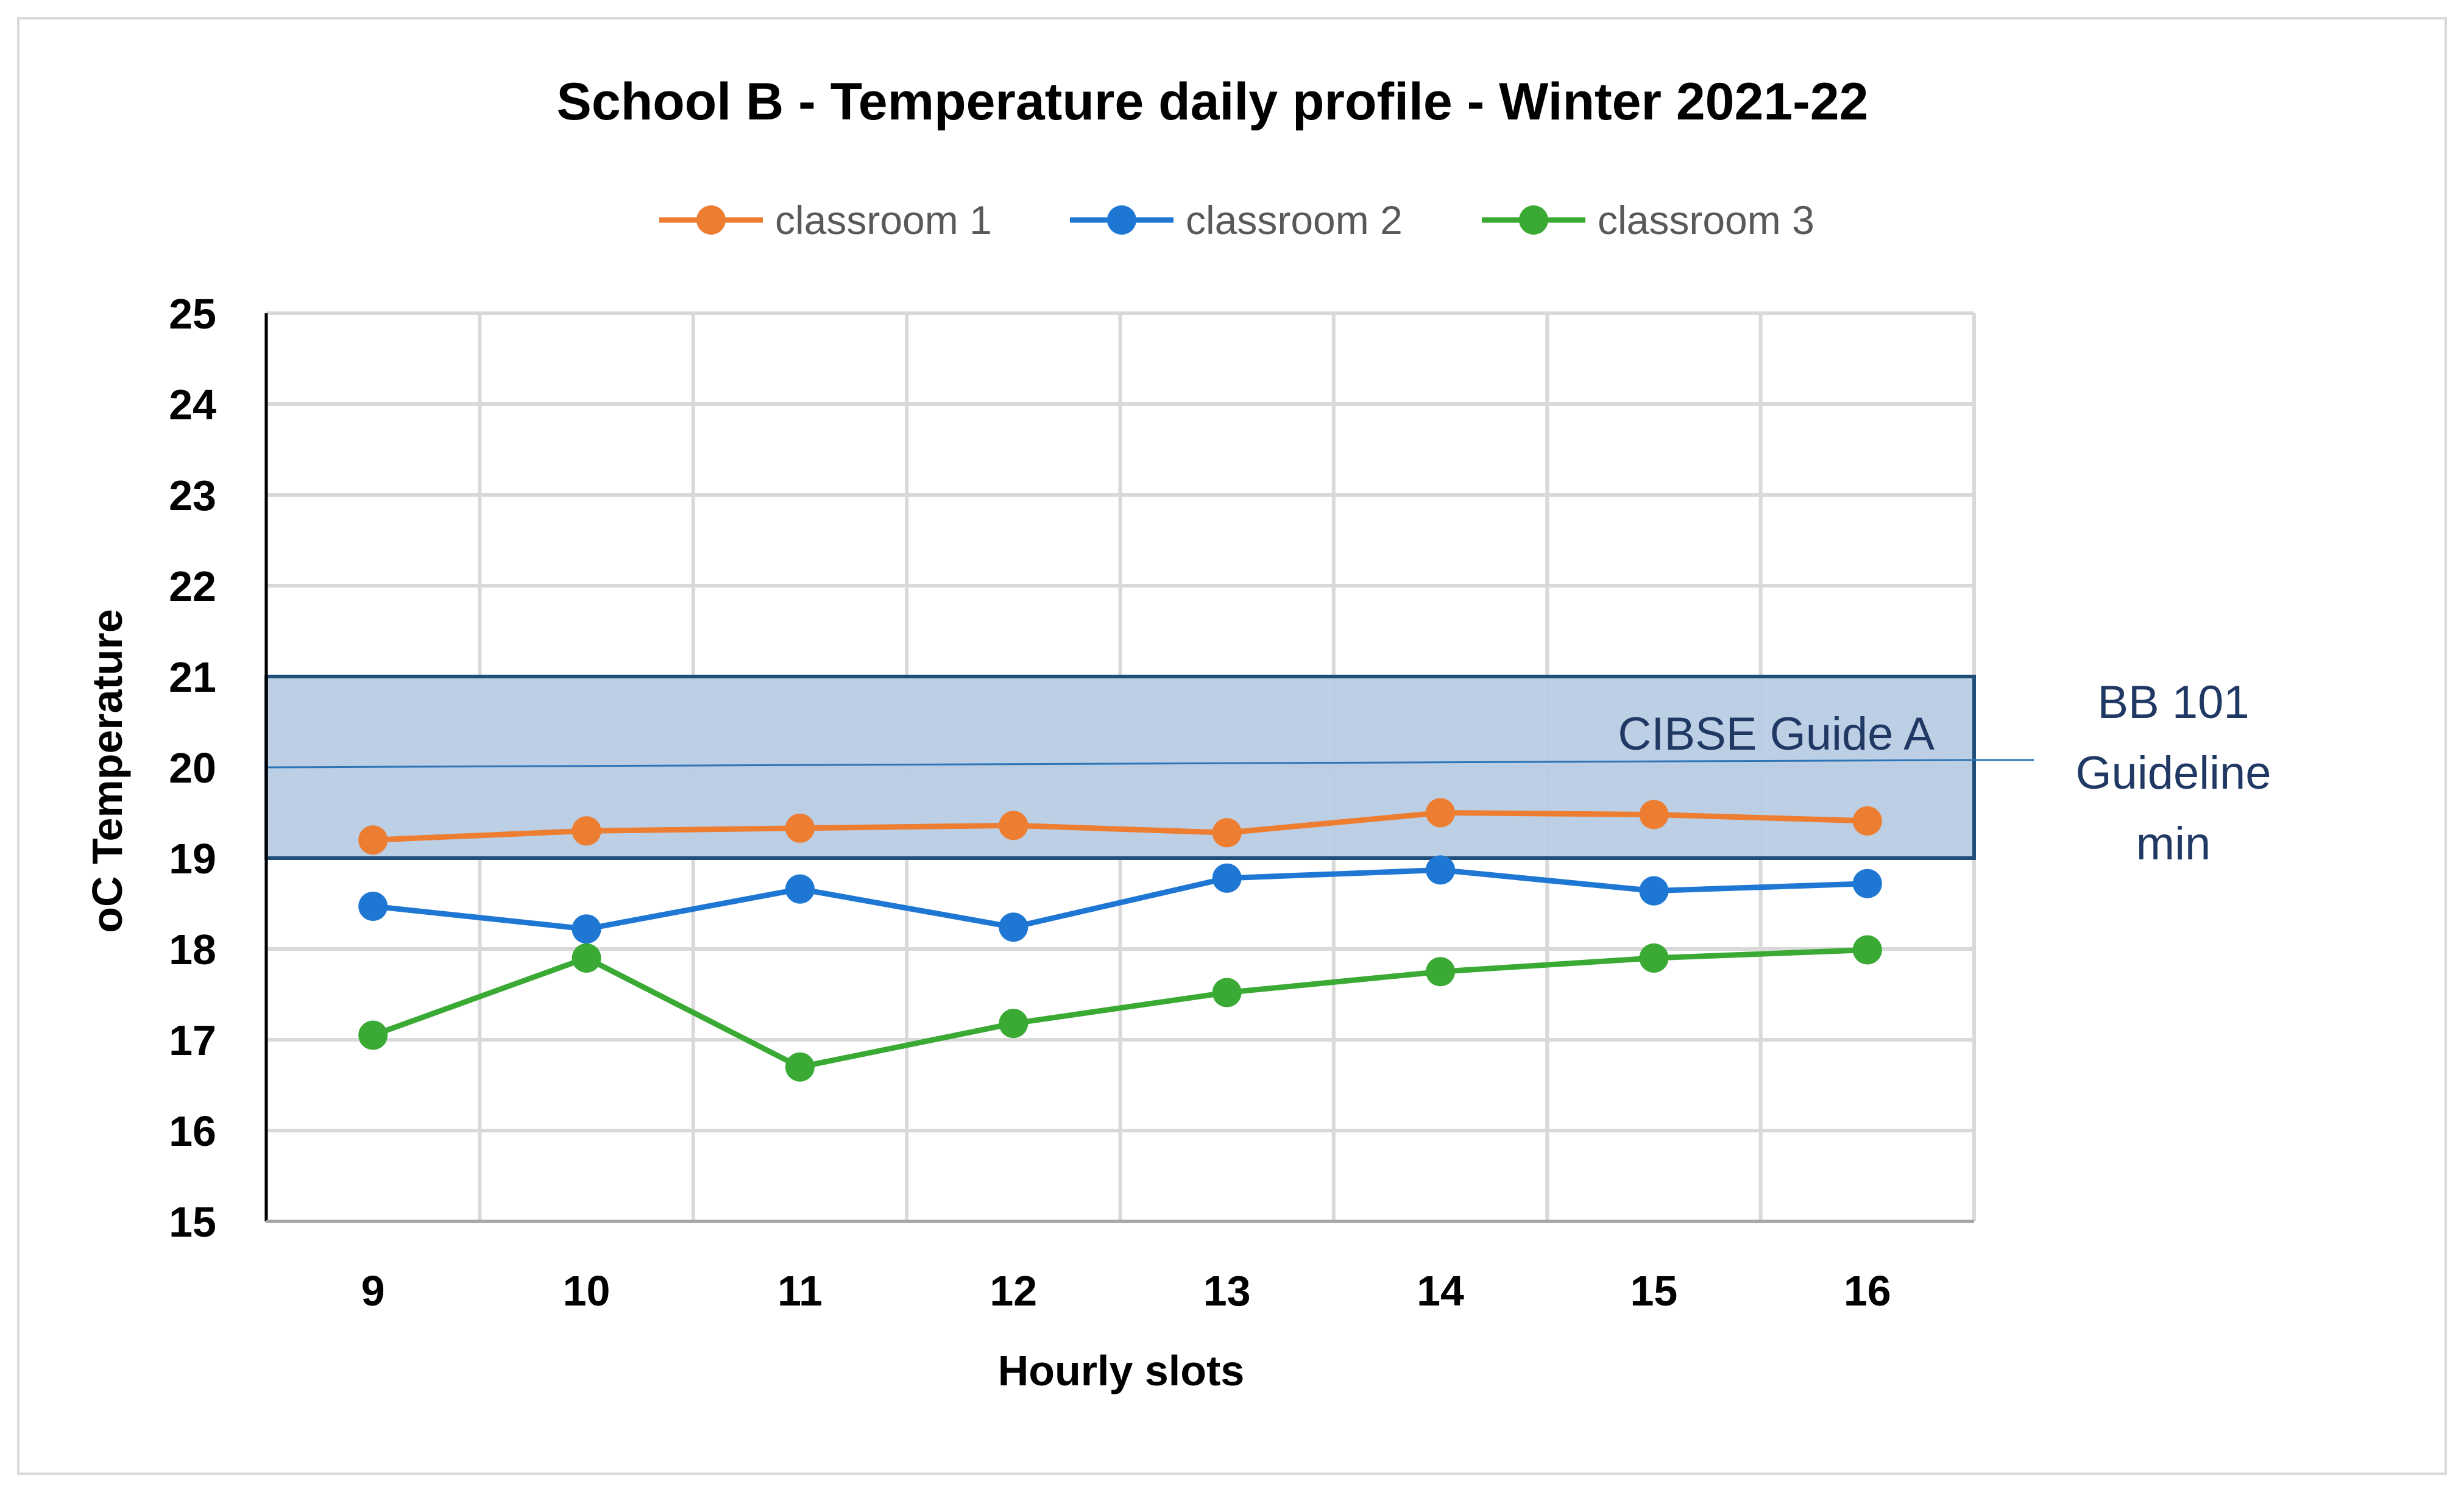 The image size is (2464, 1492). Describe the element at coordinates (2173, 773) in the screenshot. I see `reference-label-line: Guideline` at that location.